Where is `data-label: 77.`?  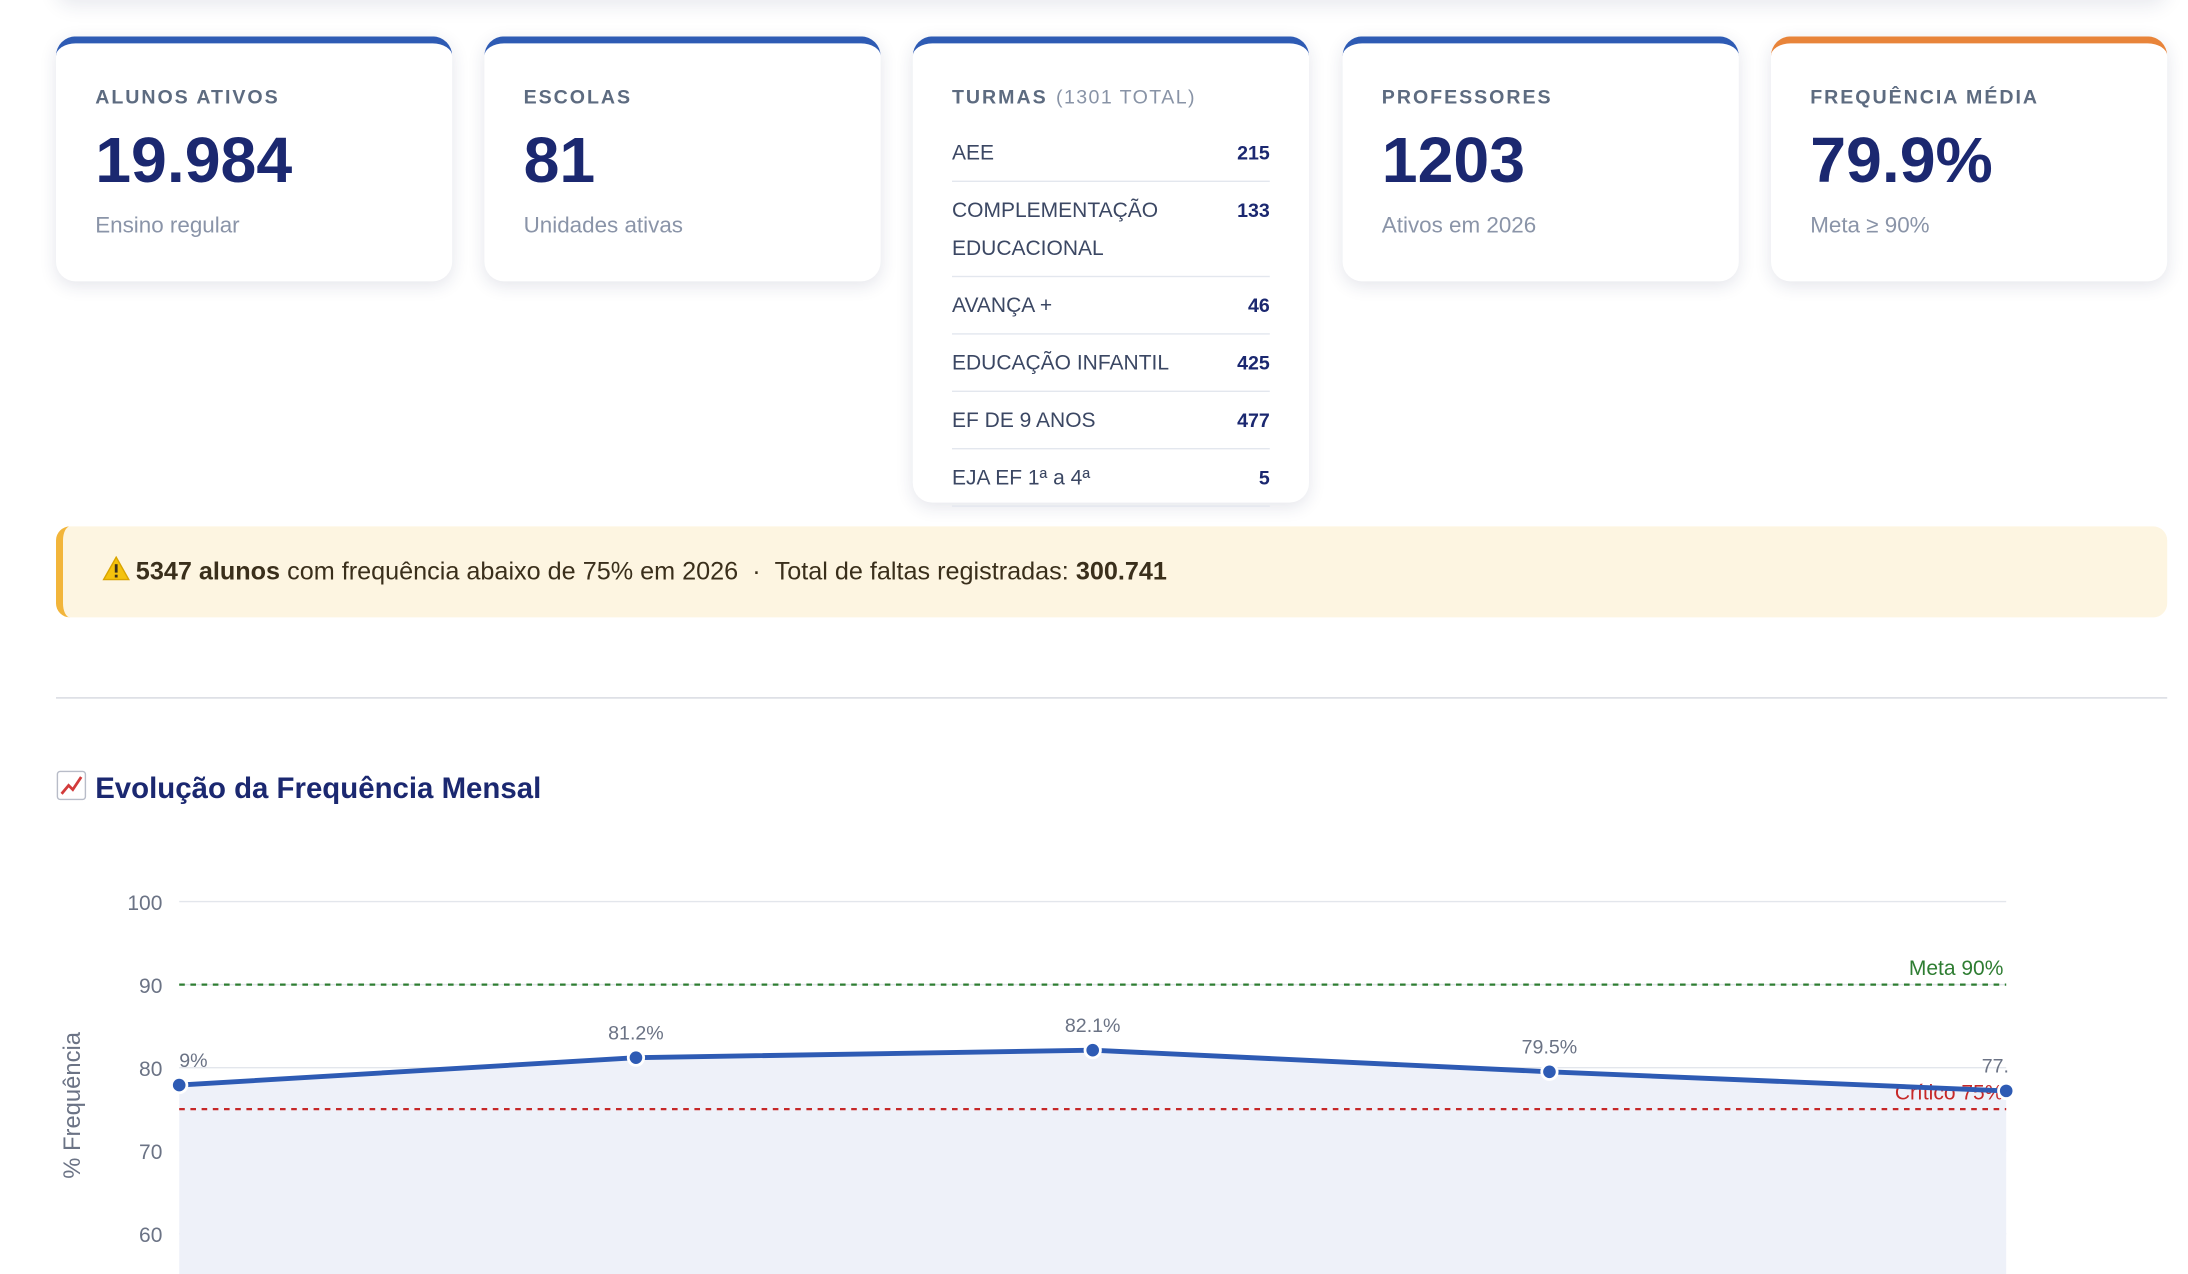 data-label: 77. is located at coordinates (1995, 1067).